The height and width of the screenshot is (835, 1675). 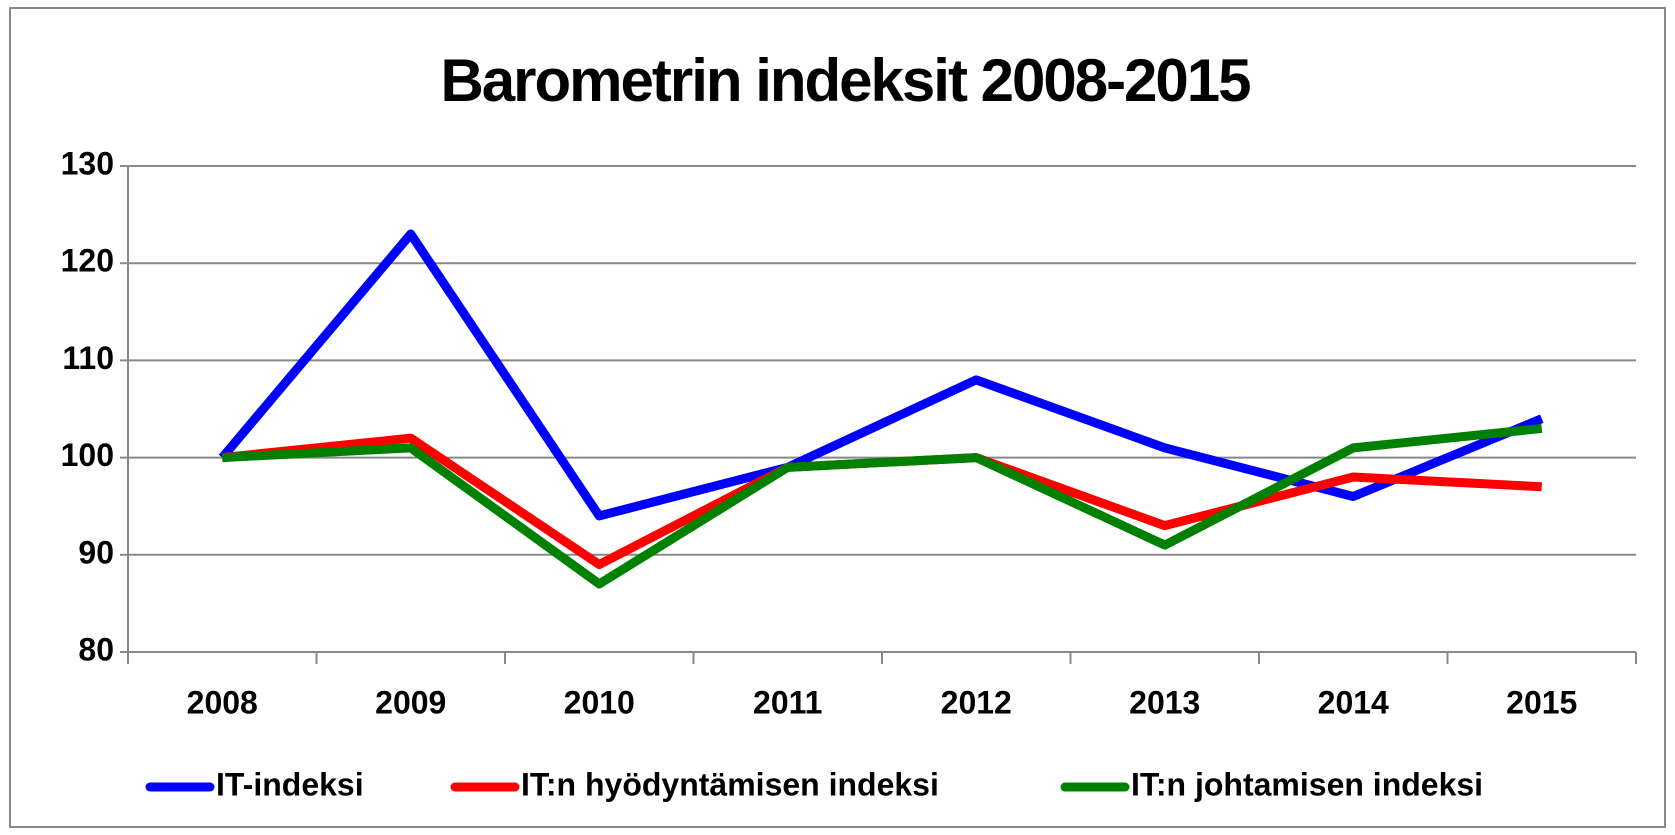 What do you see at coordinates (87, 163) in the screenshot?
I see `y-tick-label: 130` at bounding box center [87, 163].